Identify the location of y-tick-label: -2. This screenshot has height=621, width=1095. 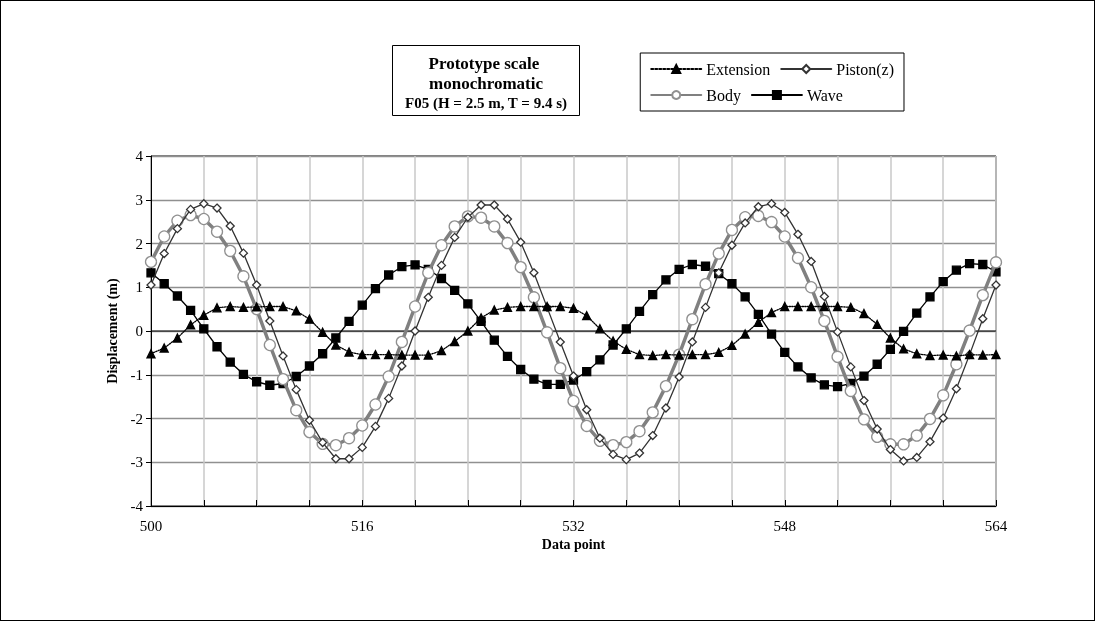
(136, 418).